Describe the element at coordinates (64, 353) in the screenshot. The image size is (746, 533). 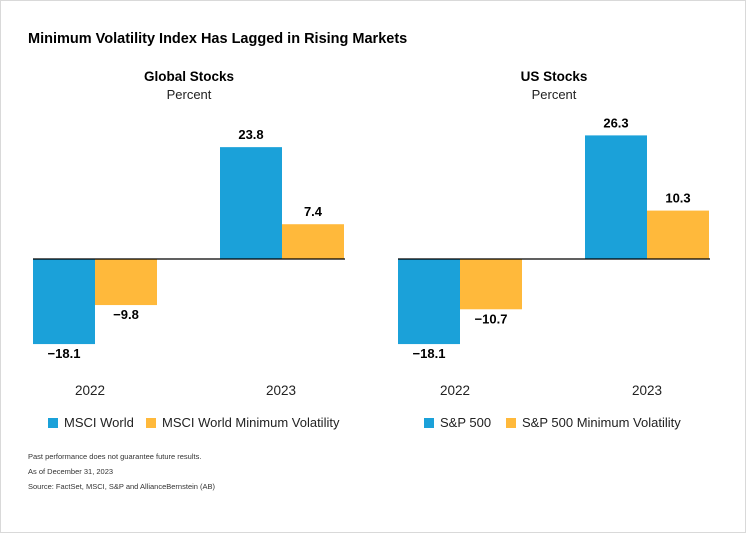
I see `data-label-0-2022-s0: −18.1` at that location.